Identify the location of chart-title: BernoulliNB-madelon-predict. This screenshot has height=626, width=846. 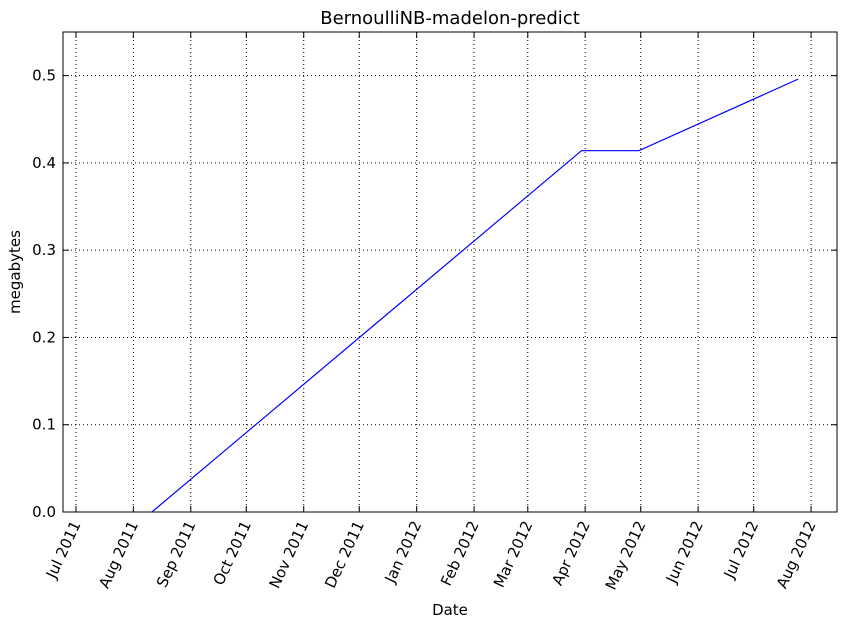
(450, 18).